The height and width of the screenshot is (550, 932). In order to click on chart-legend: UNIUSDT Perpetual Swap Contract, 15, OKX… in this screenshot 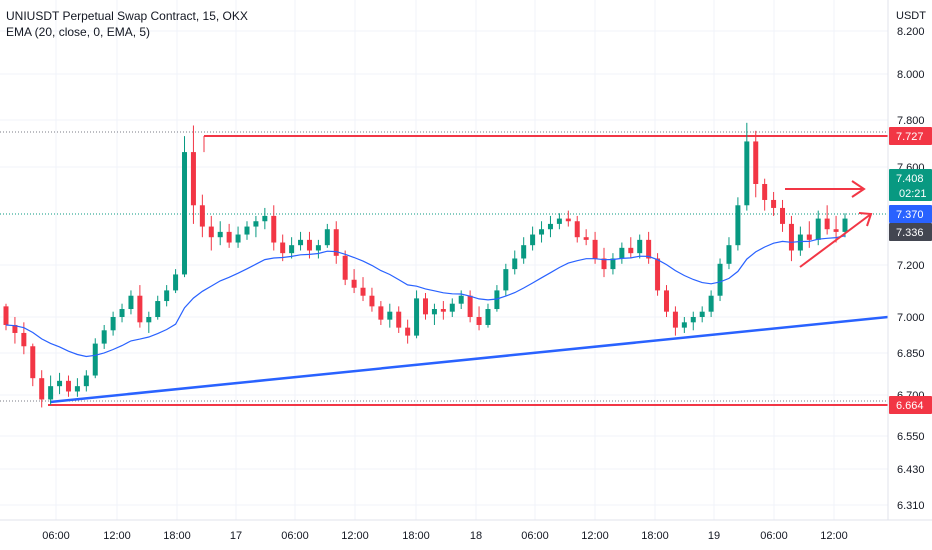, I will do `click(127, 24)`.